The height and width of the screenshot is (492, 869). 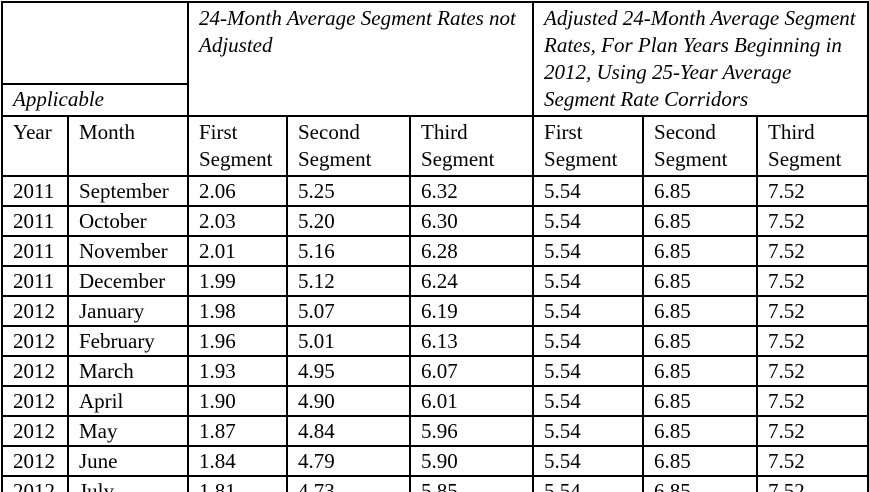 I want to click on month-cell: April, so click(x=128, y=401).